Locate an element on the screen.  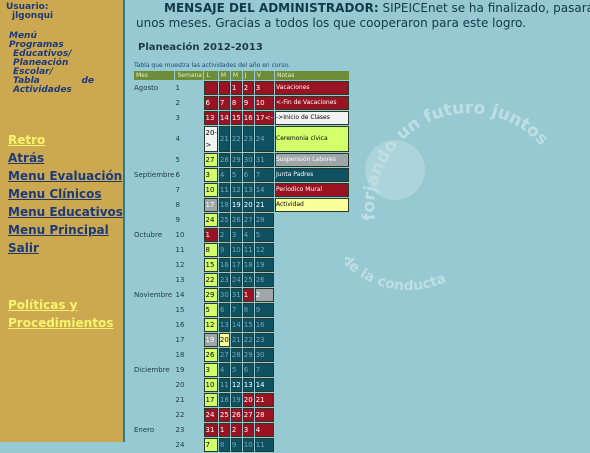
week-cell: 21 is located at coordinates (180, 400).